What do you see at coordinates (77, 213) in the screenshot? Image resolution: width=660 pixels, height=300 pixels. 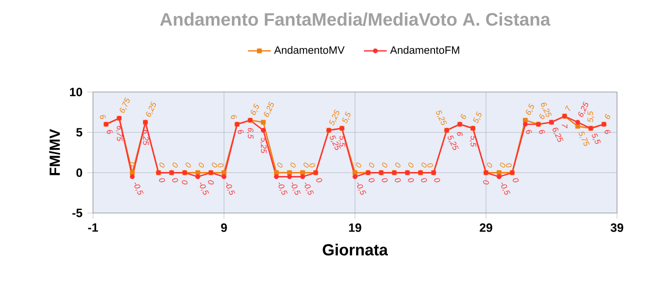 I see `y-tick-label: -5` at bounding box center [77, 213].